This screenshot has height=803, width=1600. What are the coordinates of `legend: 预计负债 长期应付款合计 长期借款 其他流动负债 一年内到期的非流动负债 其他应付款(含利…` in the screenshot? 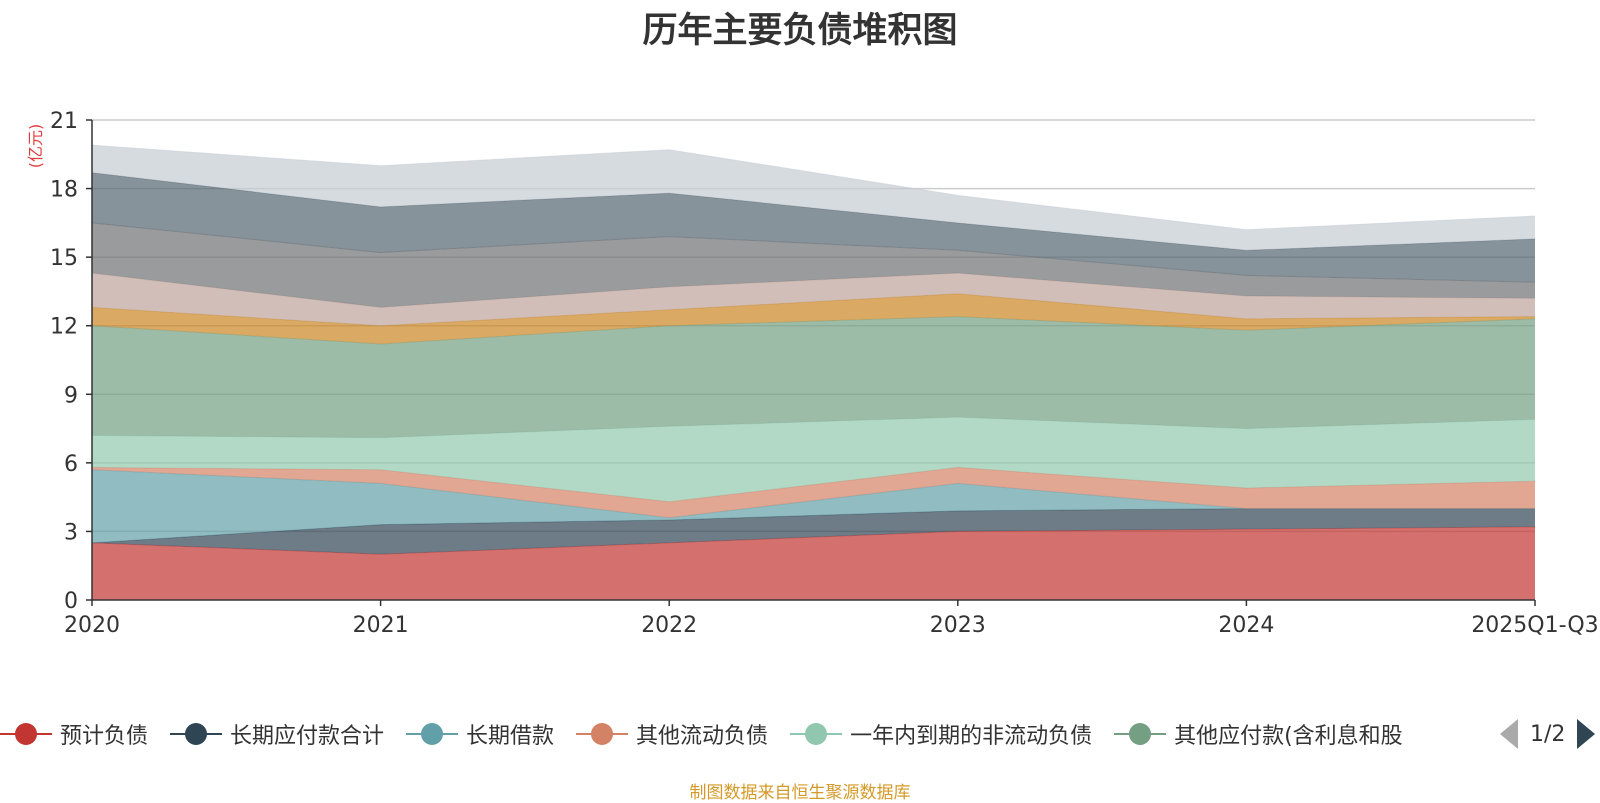 It's located at (750, 734).